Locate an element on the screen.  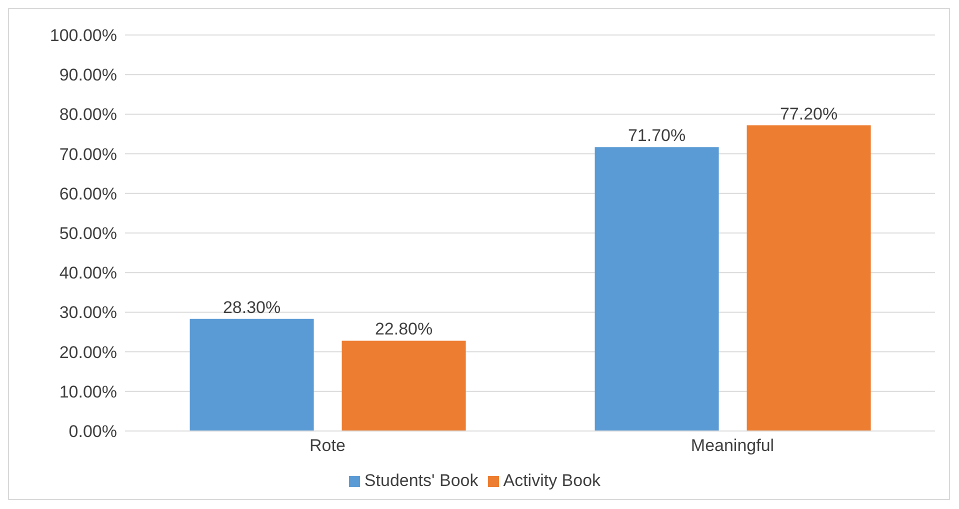
y-tick-label: 80.00% is located at coordinates (88, 114).